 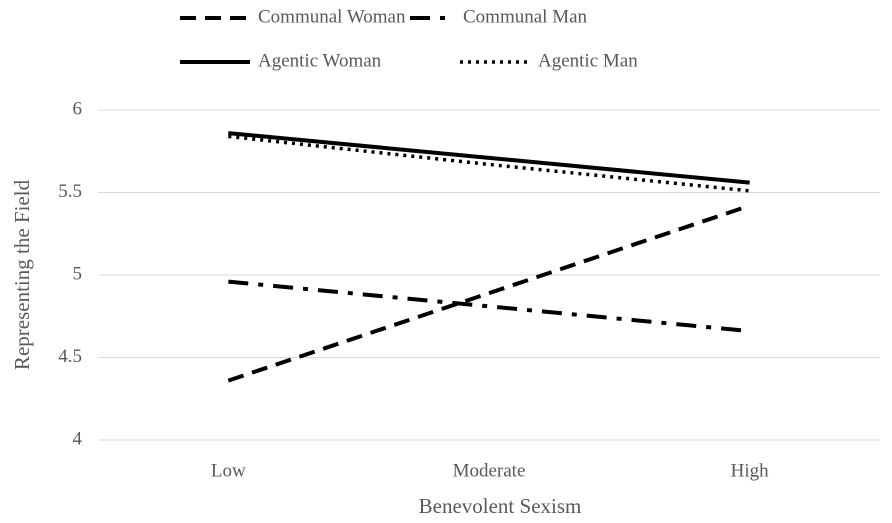 I want to click on x-axis-label: Benevolent Sexism, so click(x=500, y=506).